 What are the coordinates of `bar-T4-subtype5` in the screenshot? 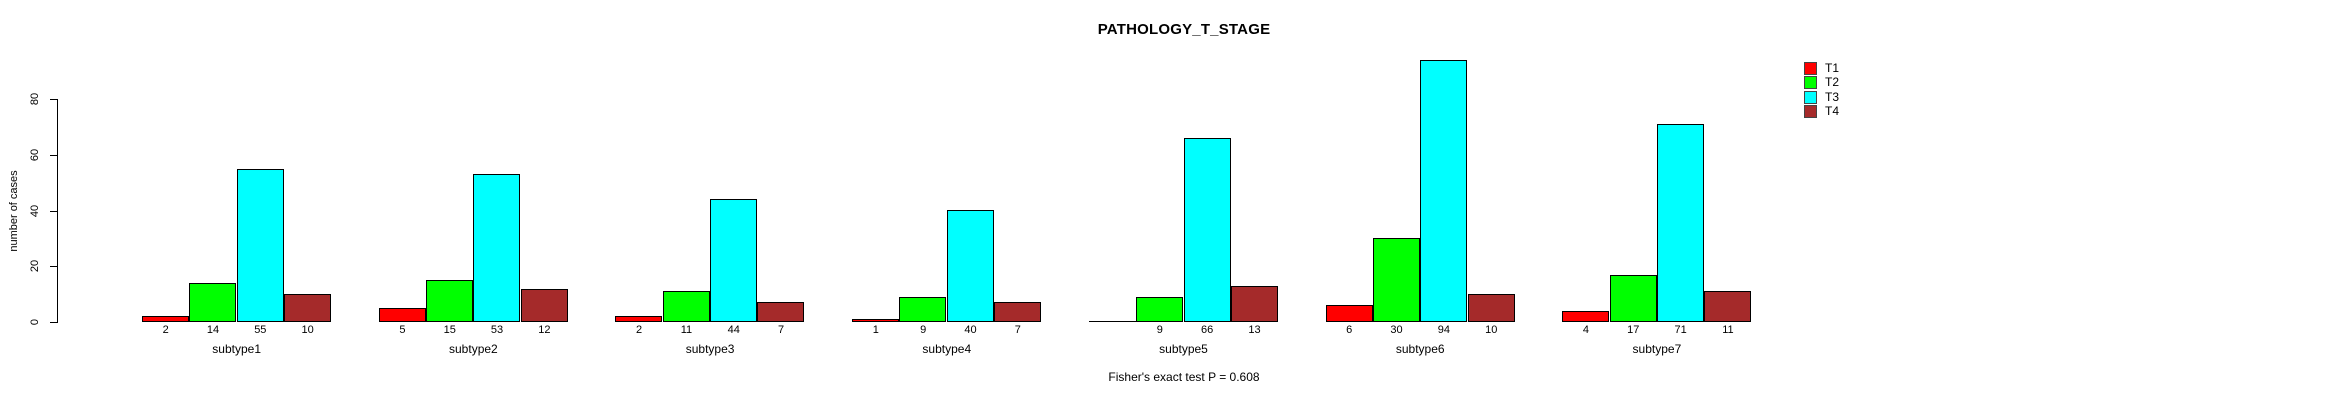 It's located at (1254, 304).